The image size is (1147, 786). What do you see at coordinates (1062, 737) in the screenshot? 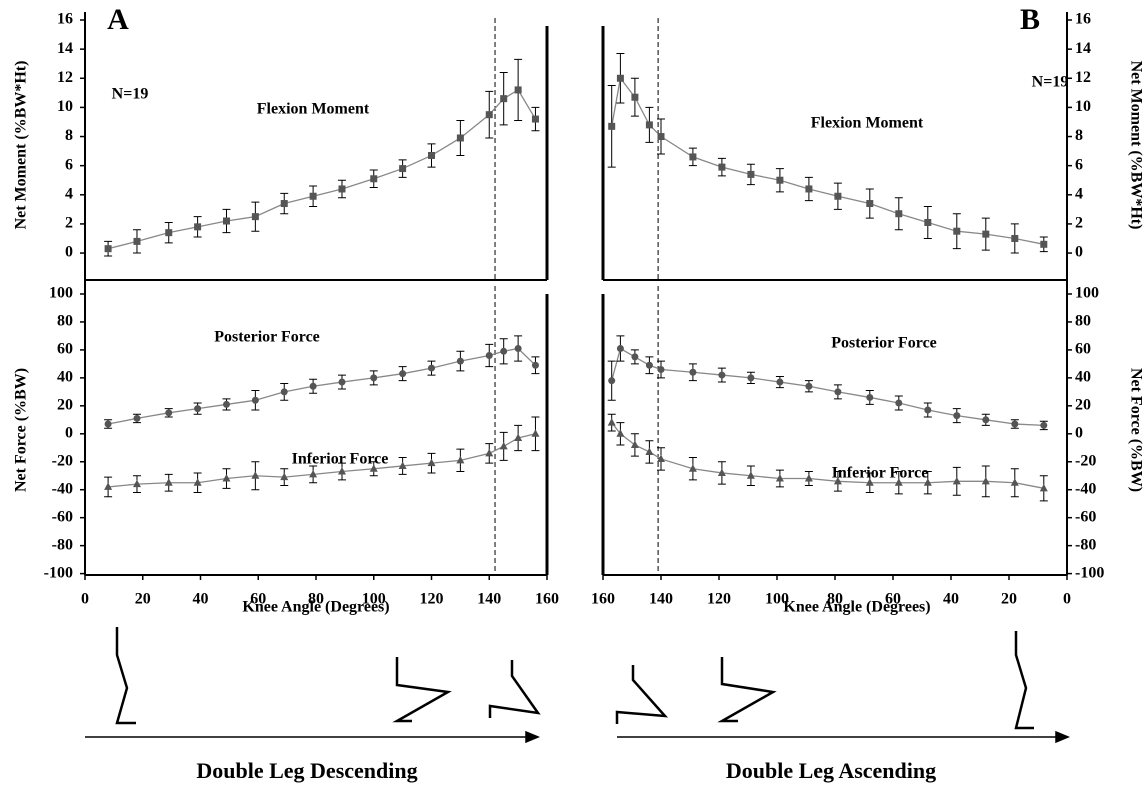
I see `arrow-head` at bounding box center [1062, 737].